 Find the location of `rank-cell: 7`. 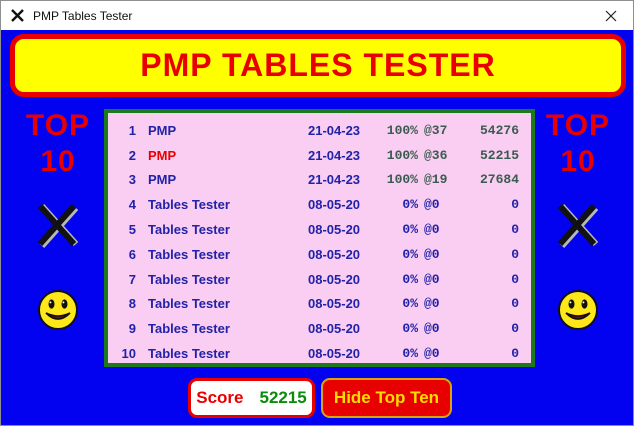

rank-cell: 7 is located at coordinates (132, 279).